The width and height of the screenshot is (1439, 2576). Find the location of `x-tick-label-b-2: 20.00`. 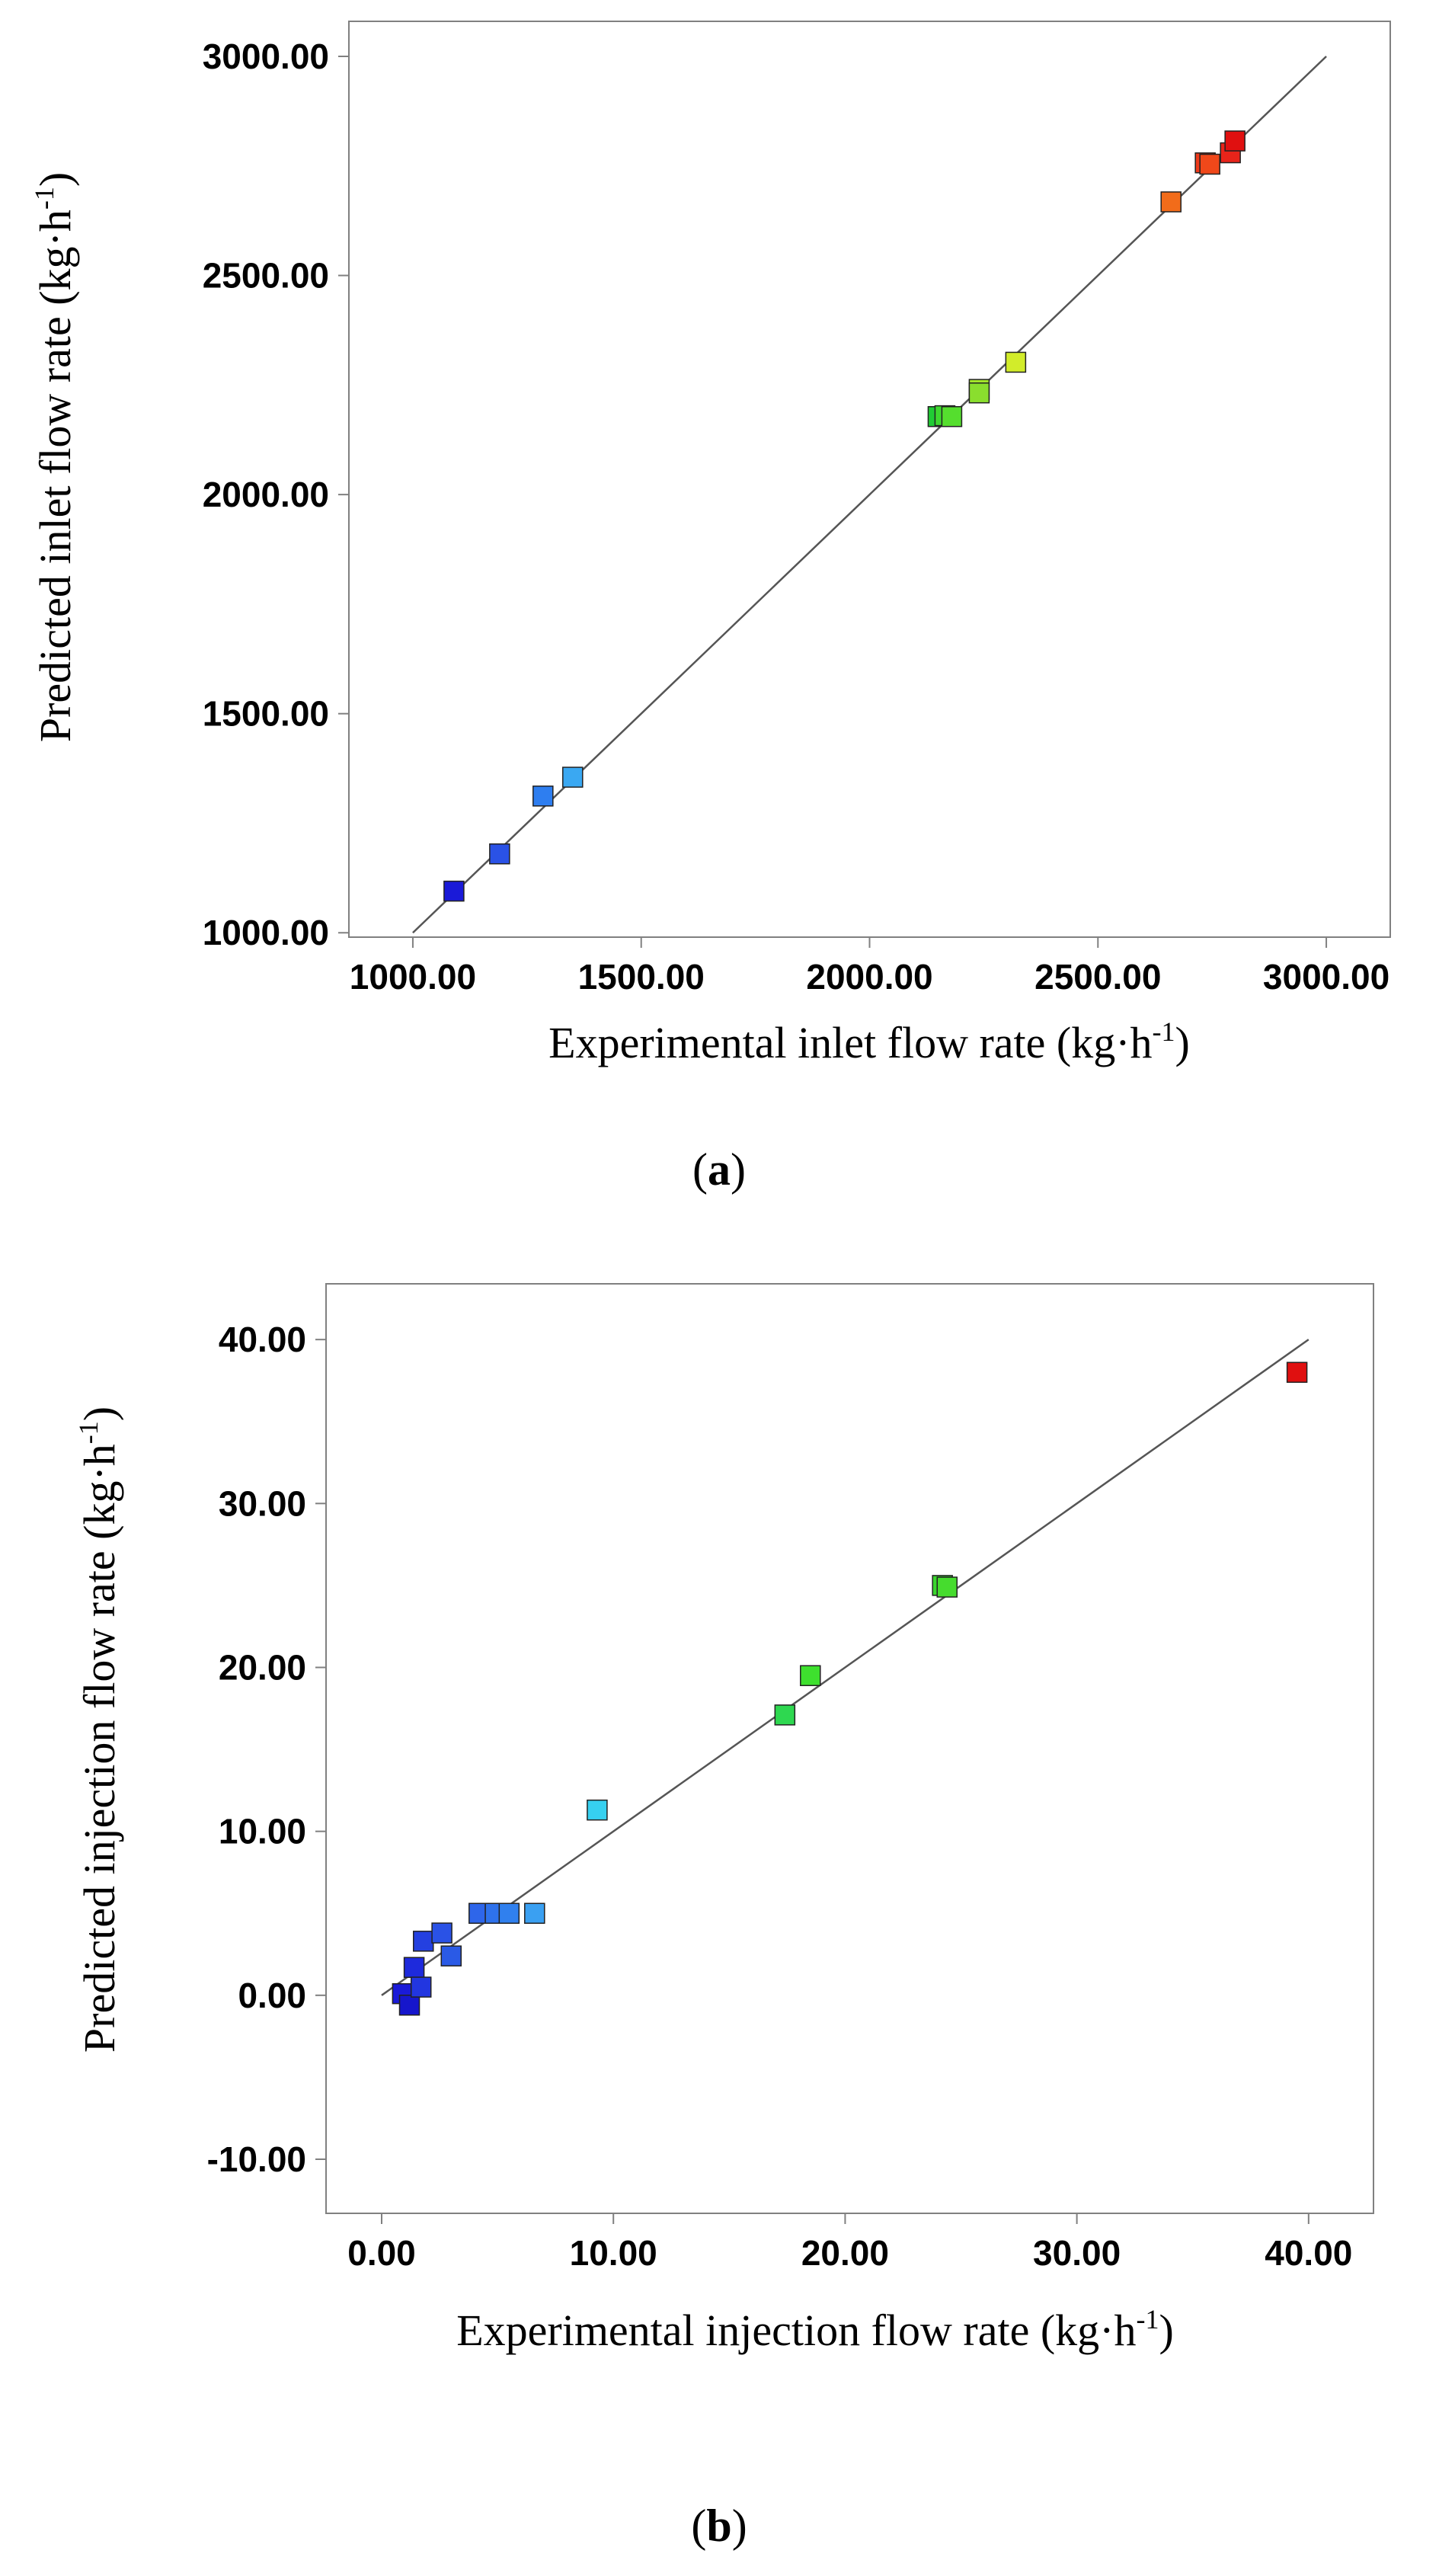

x-tick-label-b-2: 20.00 is located at coordinates (845, 2253).